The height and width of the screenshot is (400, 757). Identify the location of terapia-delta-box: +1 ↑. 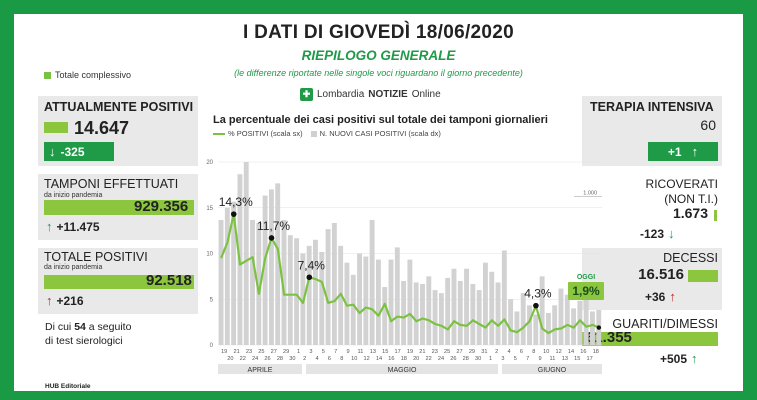
(683, 151).